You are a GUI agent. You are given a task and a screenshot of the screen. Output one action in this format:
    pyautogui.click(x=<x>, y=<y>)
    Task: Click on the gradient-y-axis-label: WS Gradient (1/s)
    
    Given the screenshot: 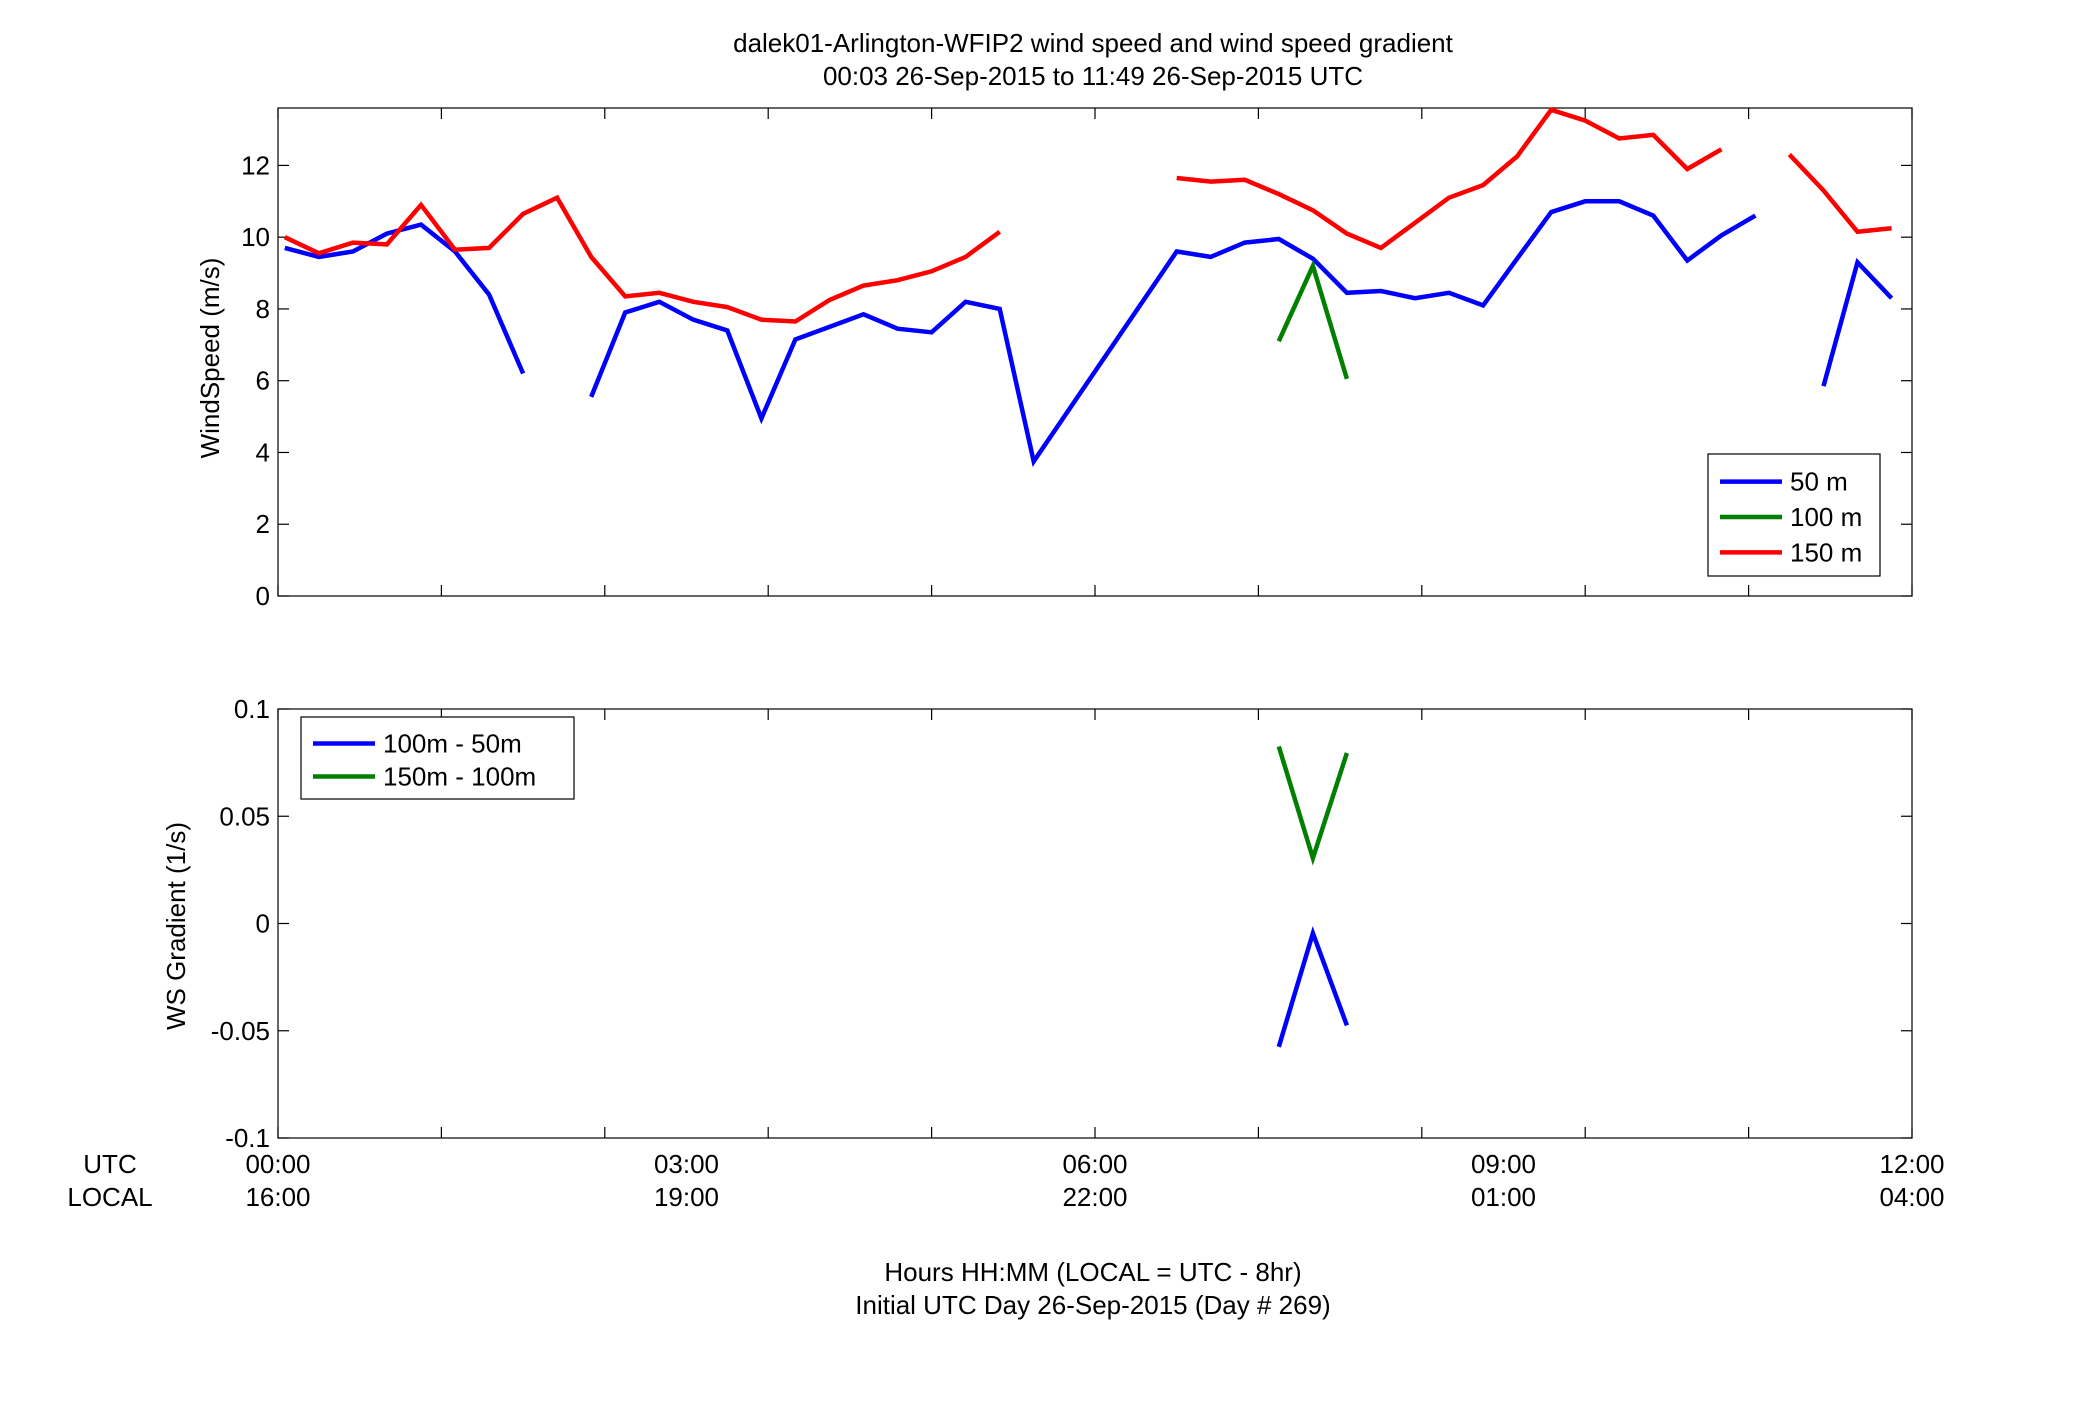 What is the action you would take?
    pyautogui.click(x=176, y=926)
    